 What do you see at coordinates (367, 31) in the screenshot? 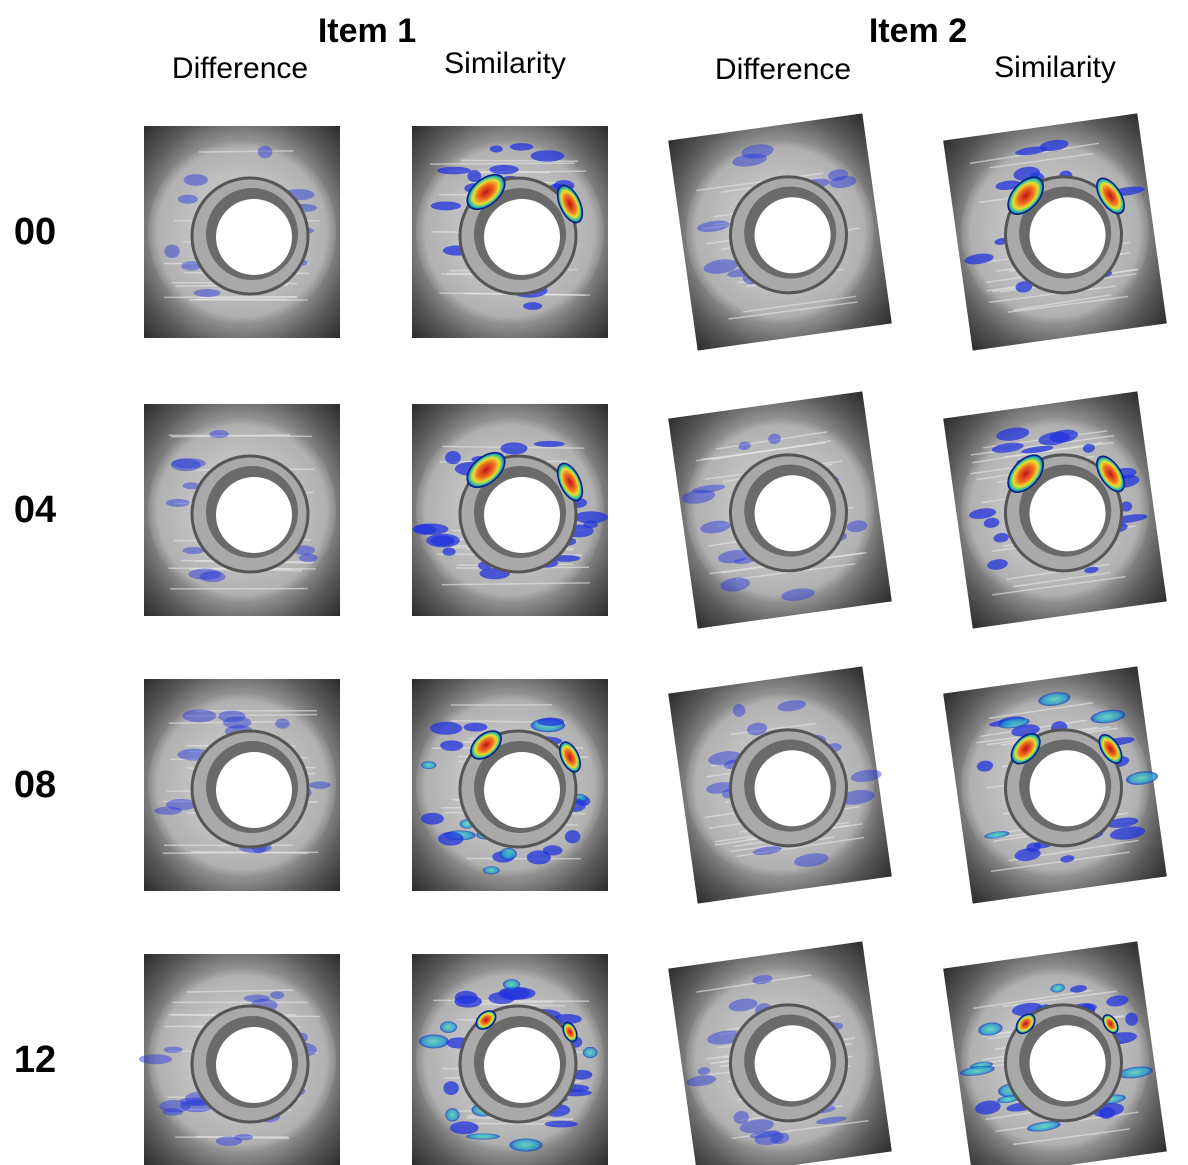
I see `item-title: Item 1` at bounding box center [367, 31].